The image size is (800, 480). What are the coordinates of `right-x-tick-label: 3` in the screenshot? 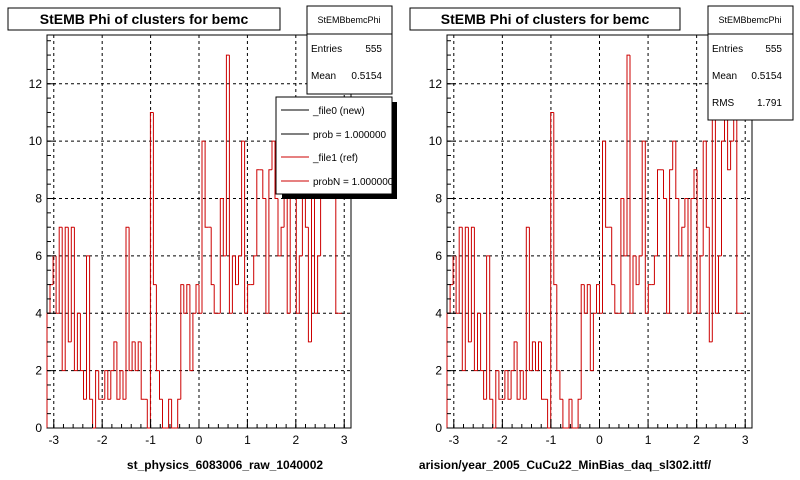 It's located at (745, 440).